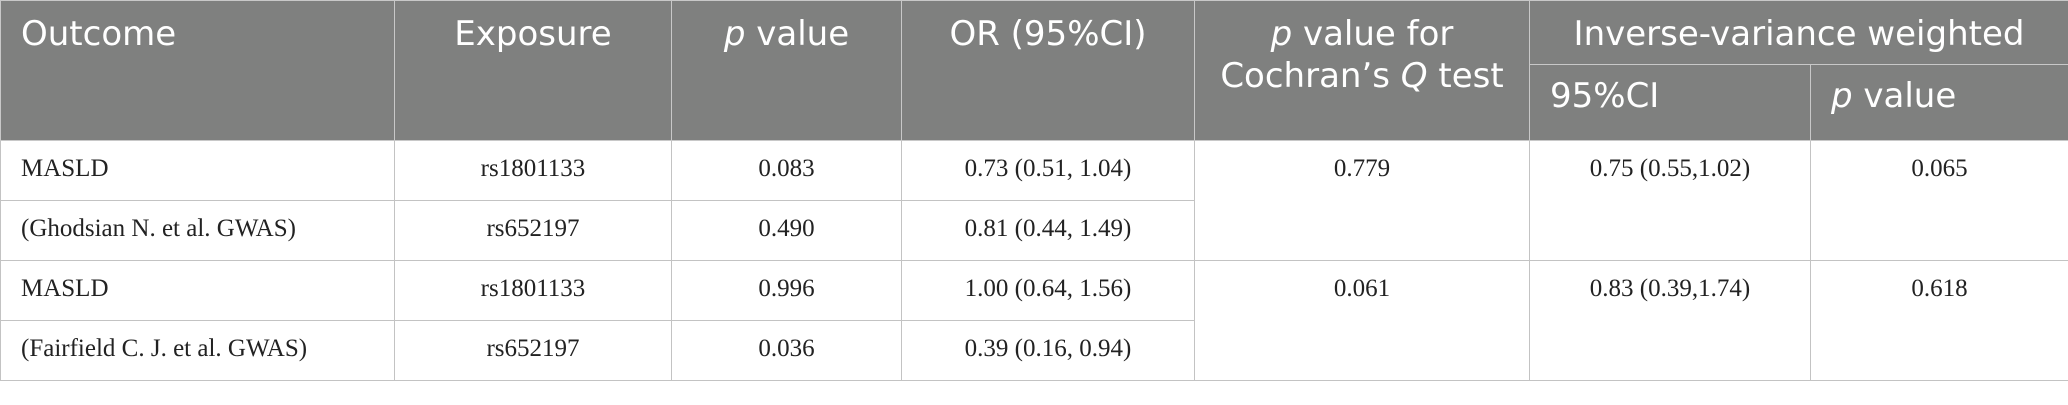 Image resolution: width=2068 pixels, height=405 pixels. I want to click on cell-or-ci: 0.81 (0.44, 1.49), so click(1048, 230).